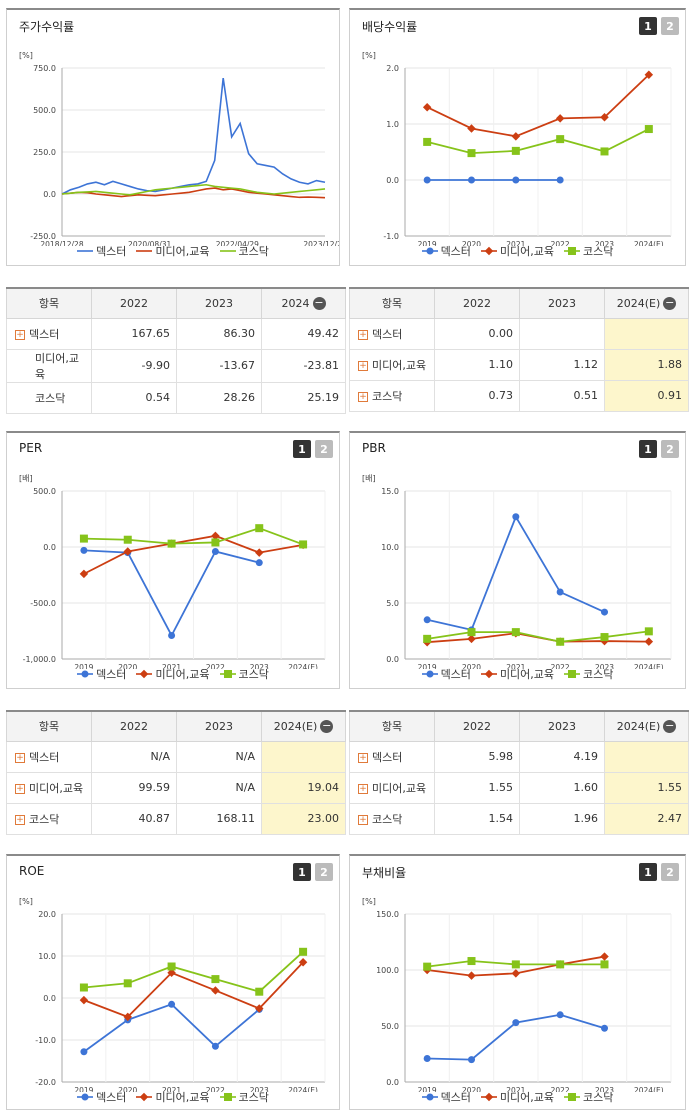  What do you see at coordinates (259, 1089) in the screenshot?
I see `x-tick-label: 2023` at bounding box center [259, 1089].